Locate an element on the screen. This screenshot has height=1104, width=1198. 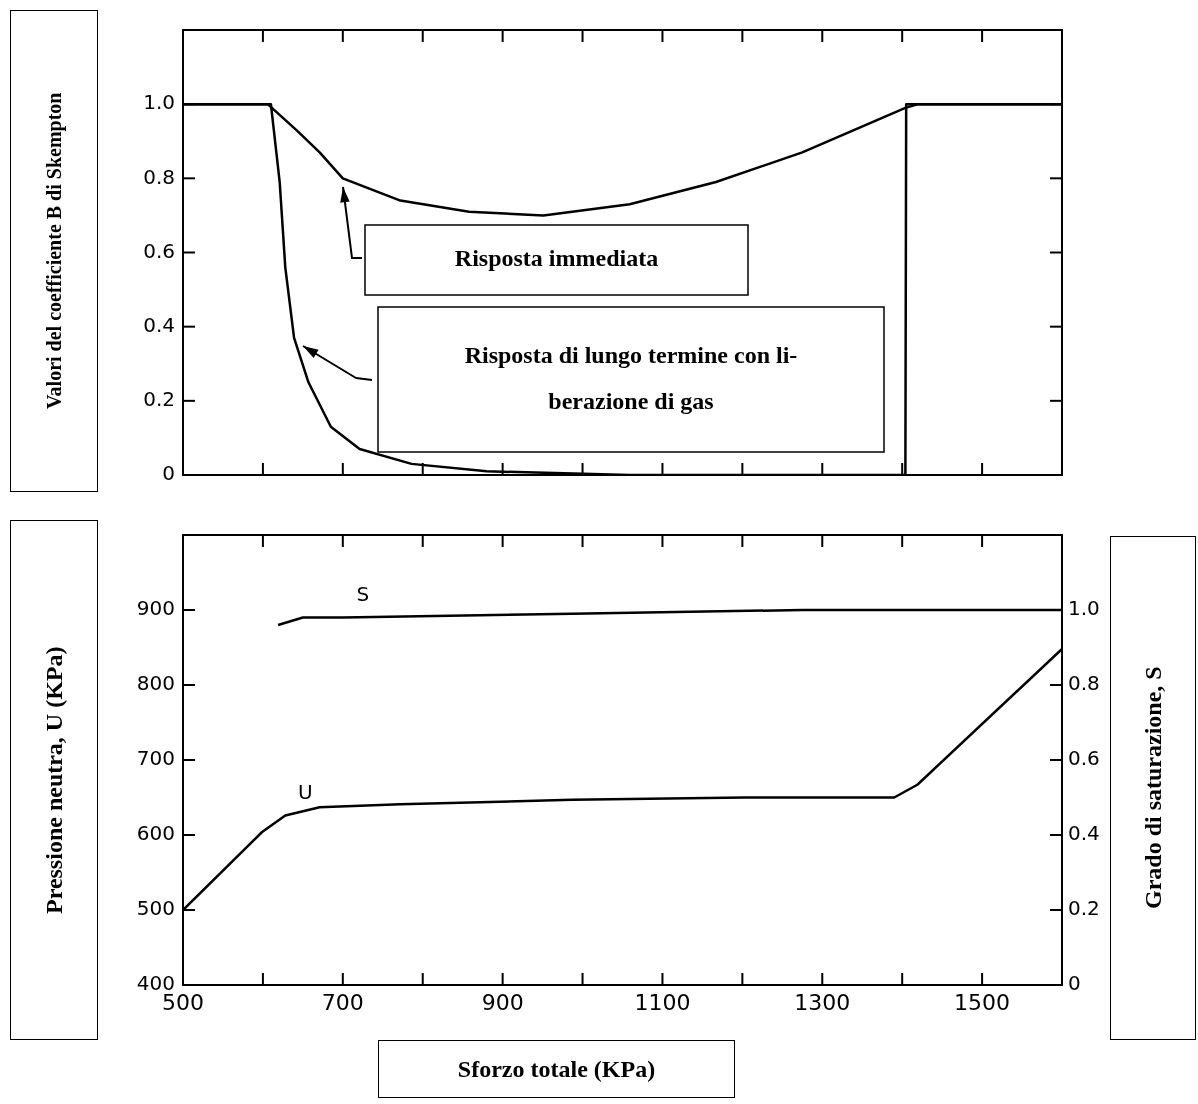
series-label: S is located at coordinates (363, 593).